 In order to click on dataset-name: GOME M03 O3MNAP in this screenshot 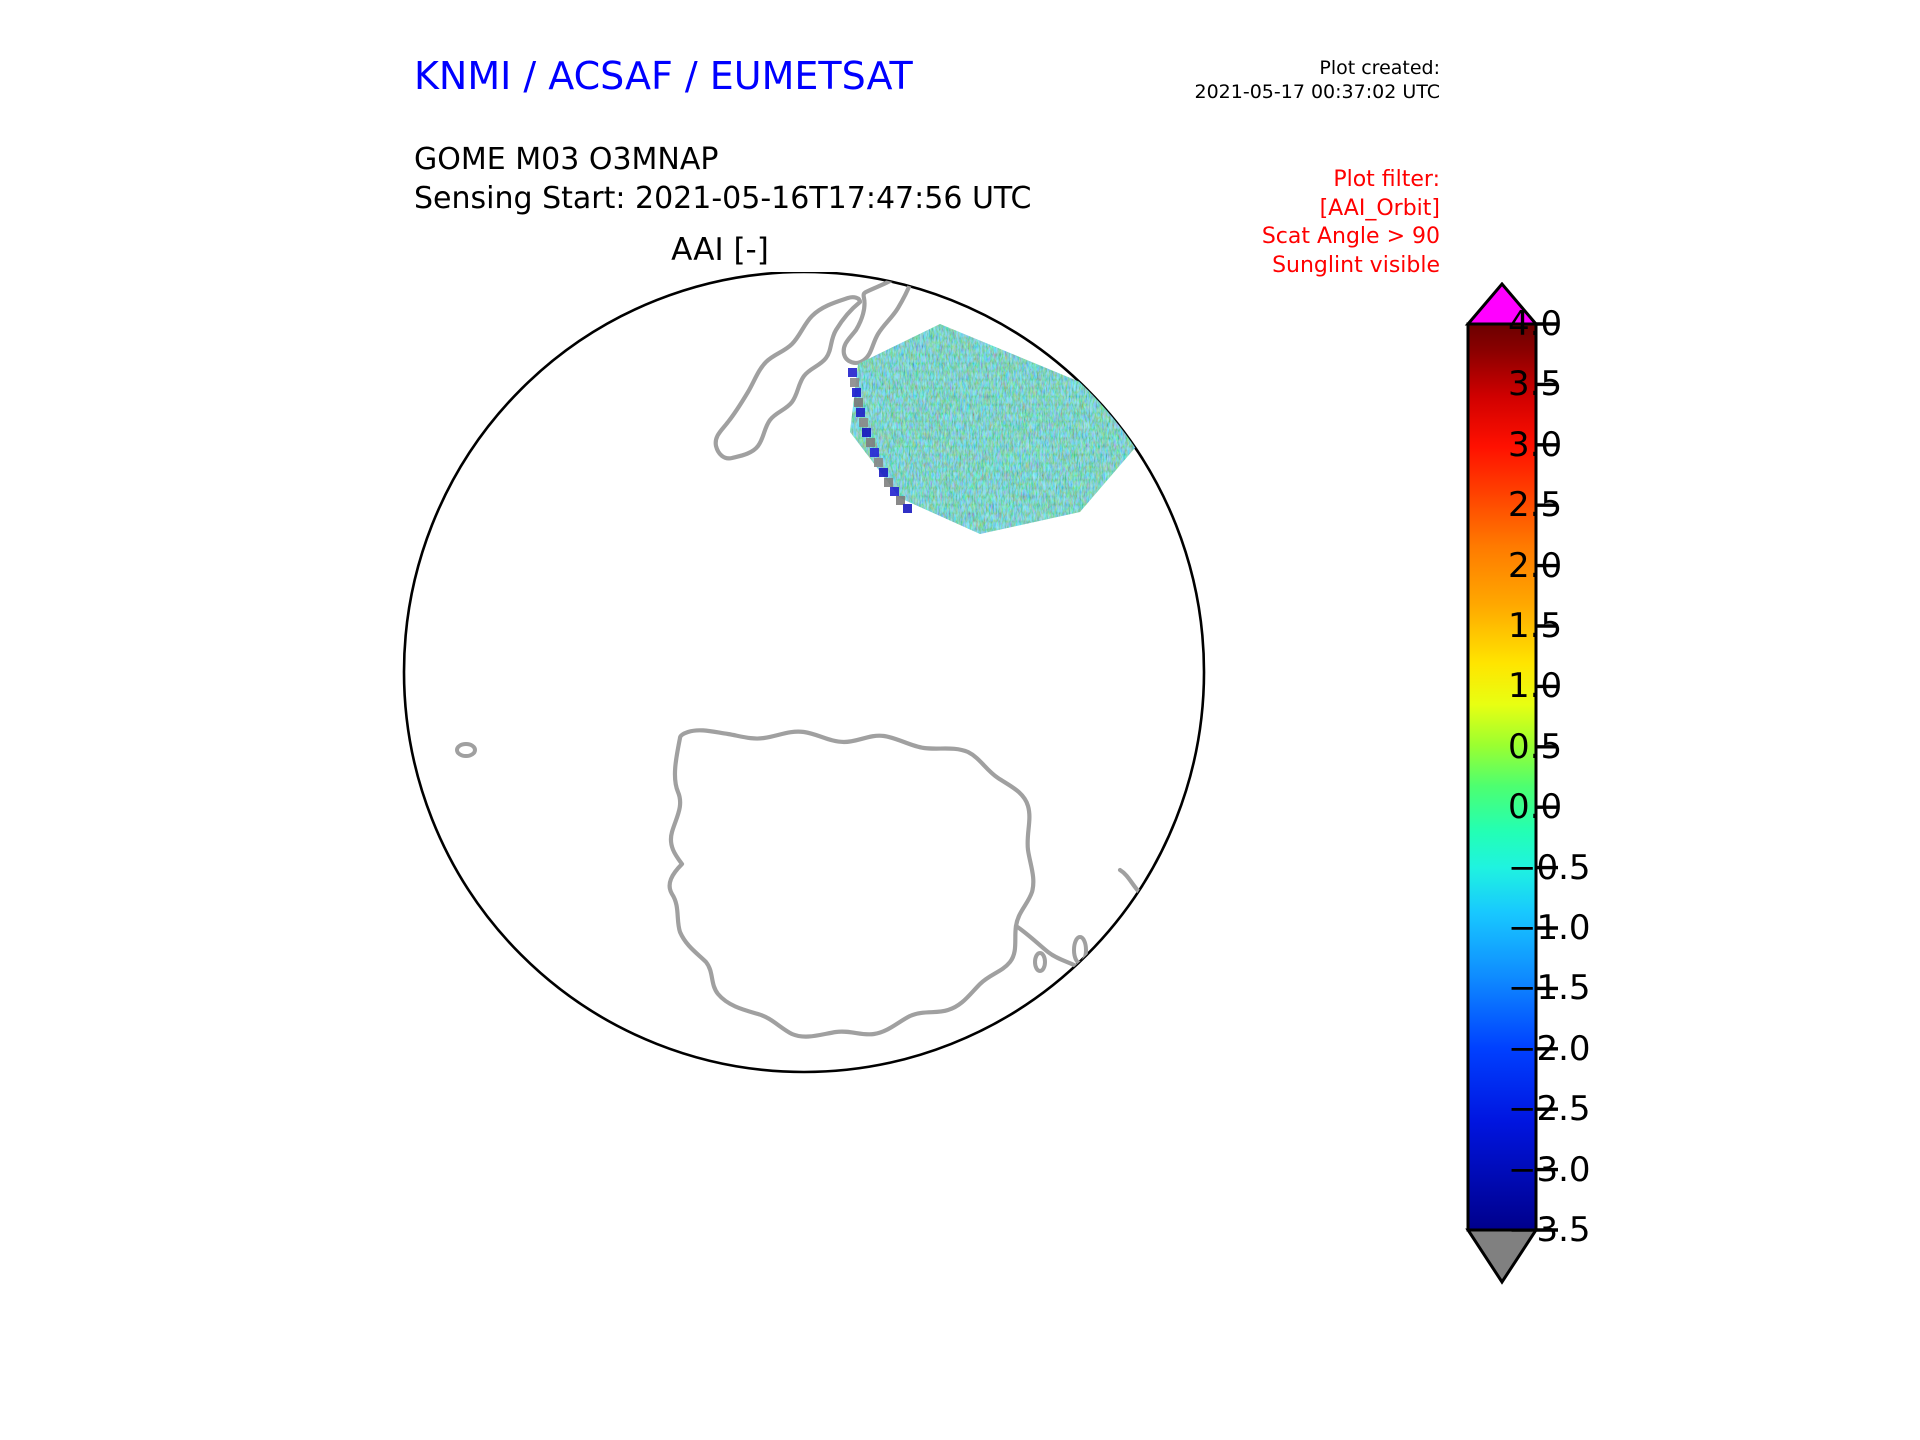, I will do `click(566, 159)`.